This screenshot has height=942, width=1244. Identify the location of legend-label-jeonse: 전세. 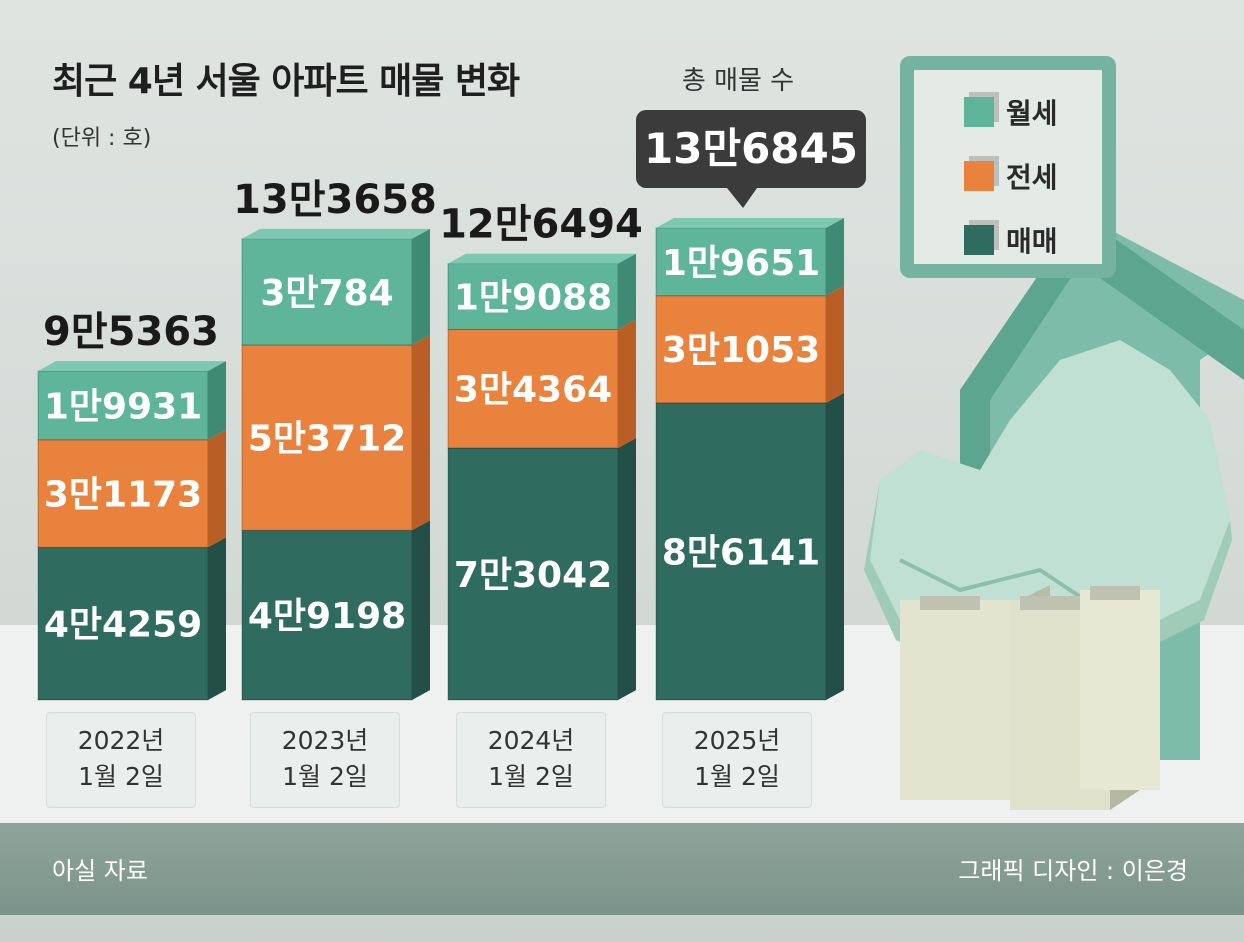
(1032, 177).